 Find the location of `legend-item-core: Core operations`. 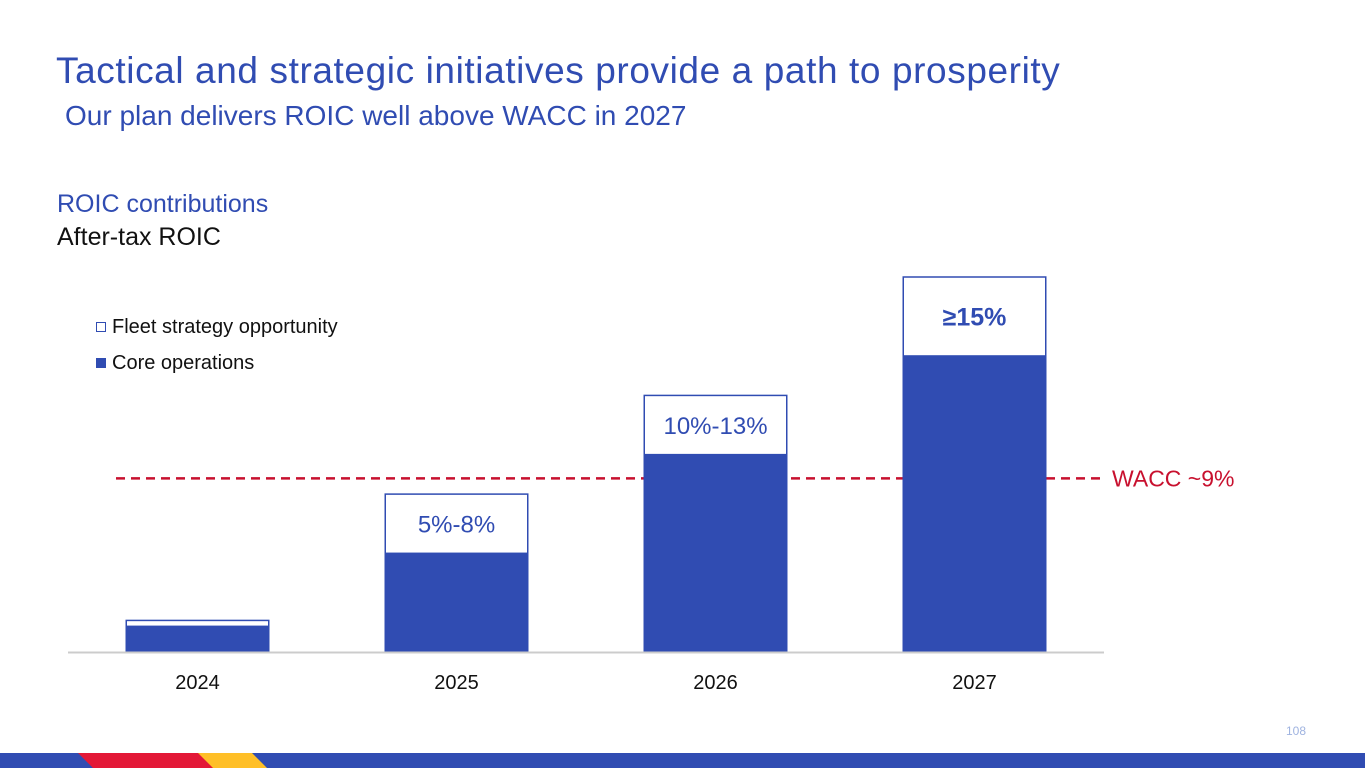

legend-item-core: Core operations is located at coordinates (217, 363).